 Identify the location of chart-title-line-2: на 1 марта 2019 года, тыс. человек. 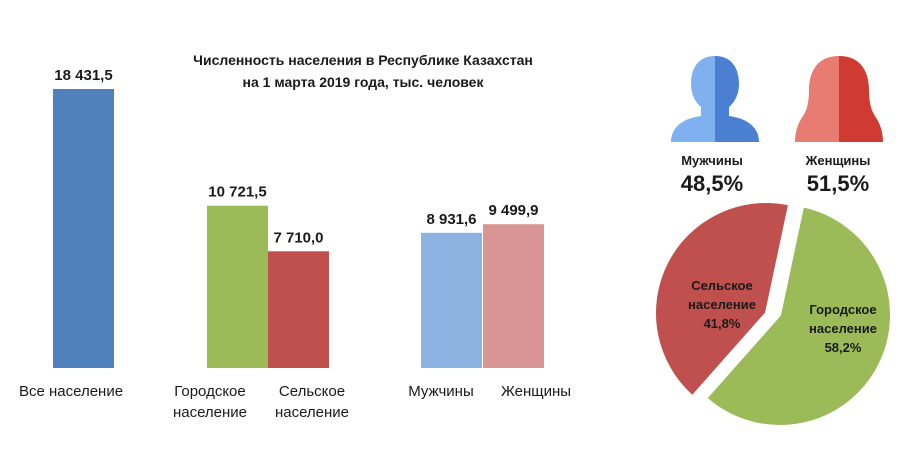
(364, 82).